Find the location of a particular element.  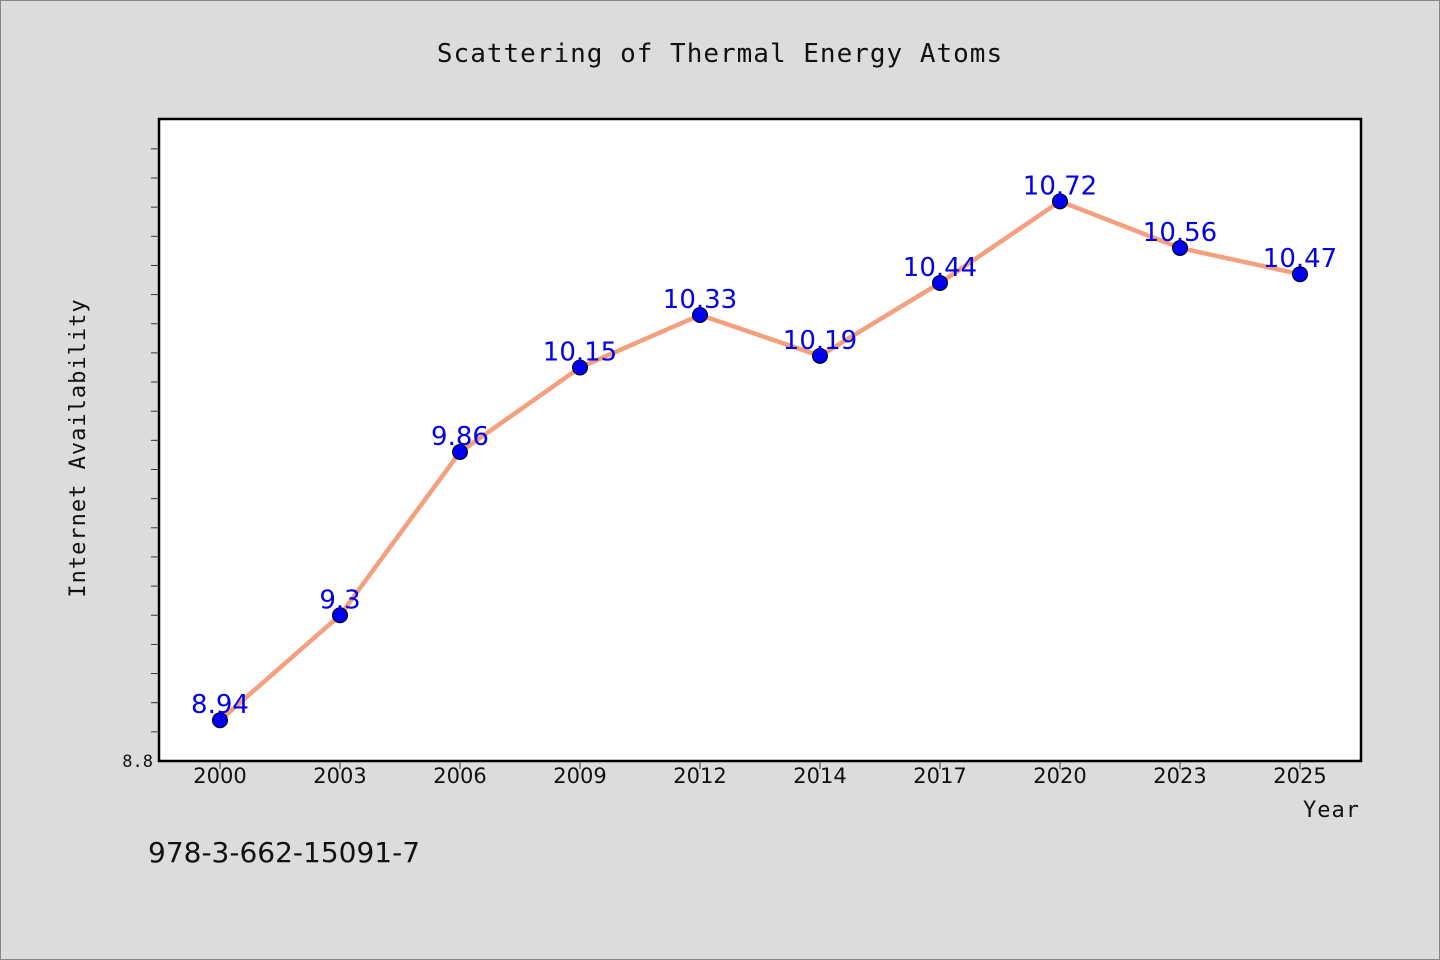

x-axis-label: Year is located at coordinates (1331, 810).